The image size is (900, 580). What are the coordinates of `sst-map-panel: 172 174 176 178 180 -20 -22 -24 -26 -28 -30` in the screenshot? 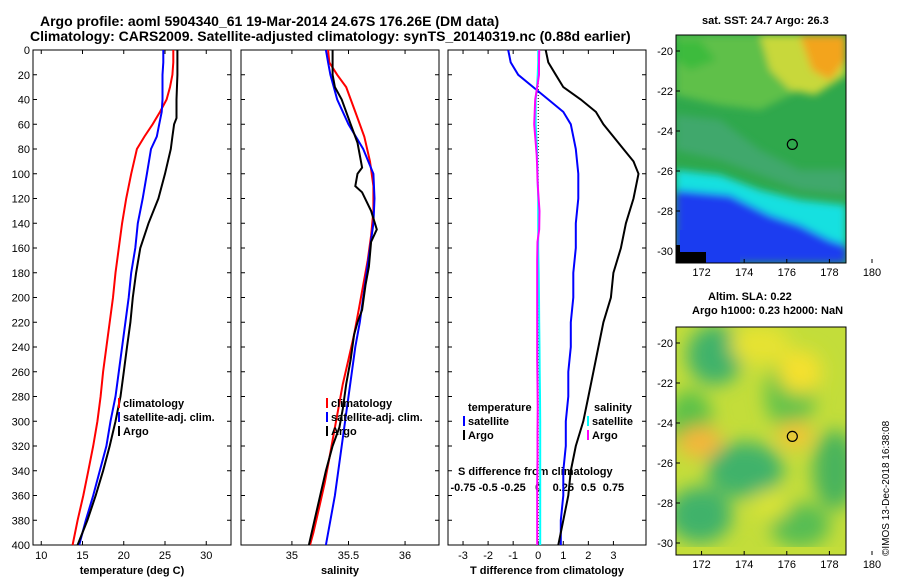 It's located at (769, 156).